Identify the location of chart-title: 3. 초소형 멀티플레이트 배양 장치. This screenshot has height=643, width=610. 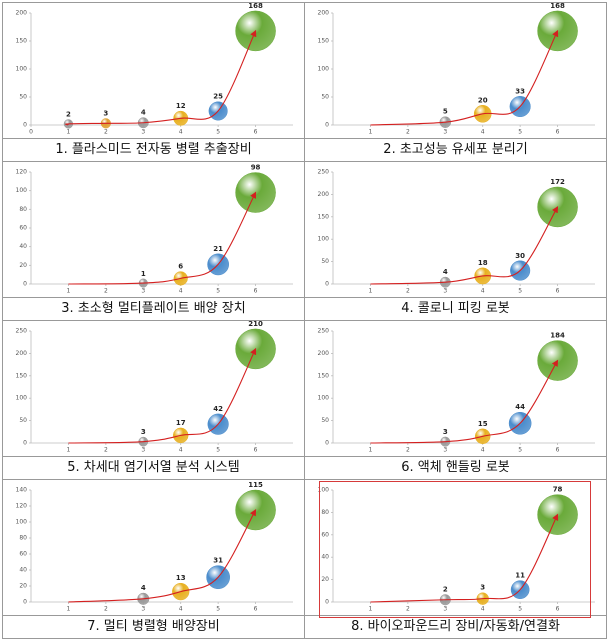
(153, 308).